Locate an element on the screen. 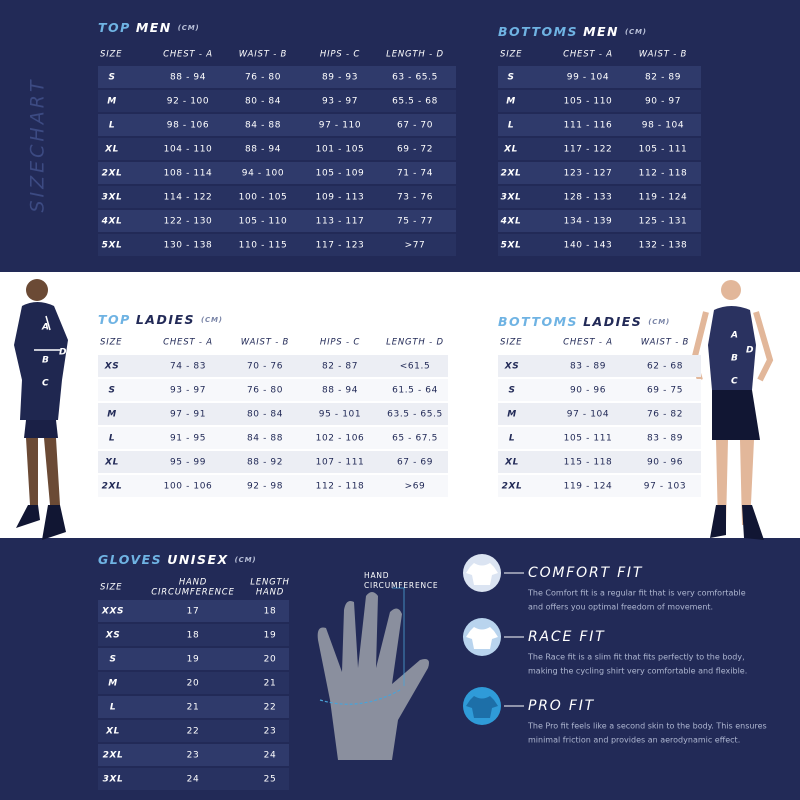  table-cell: 17 is located at coordinates (193, 612).